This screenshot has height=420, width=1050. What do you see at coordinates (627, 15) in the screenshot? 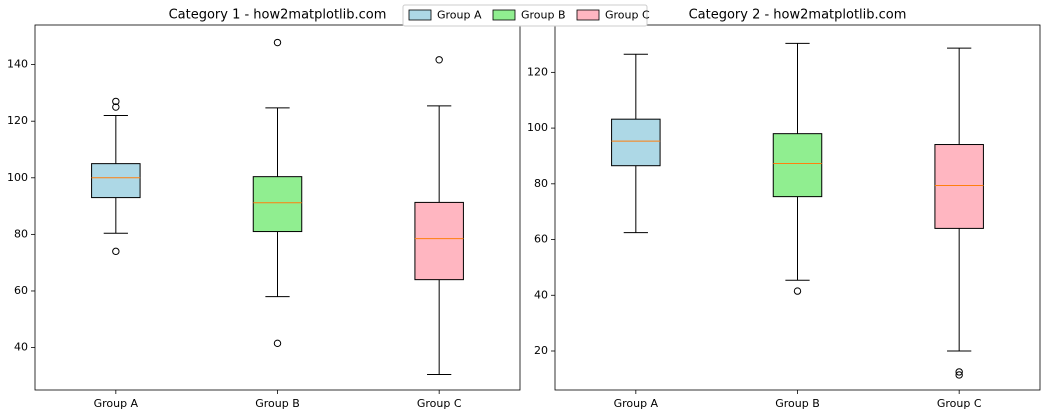
I see `legend-label: Group C` at bounding box center [627, 15].